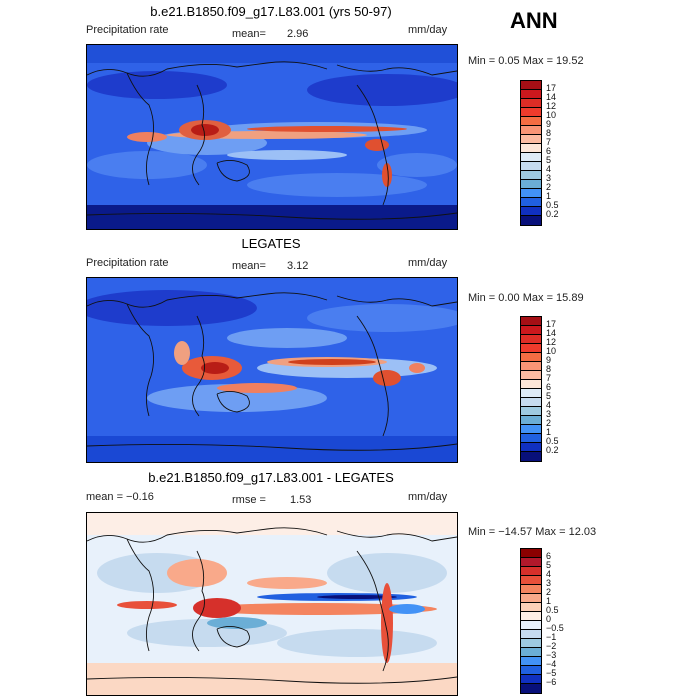 The image size is (700, 700). Describe the element at coordinates (271, 477) in the screenshot. I see `panel-title: b.e21.B1850.f09_g17.L83.001 - LEGATES` at that location.